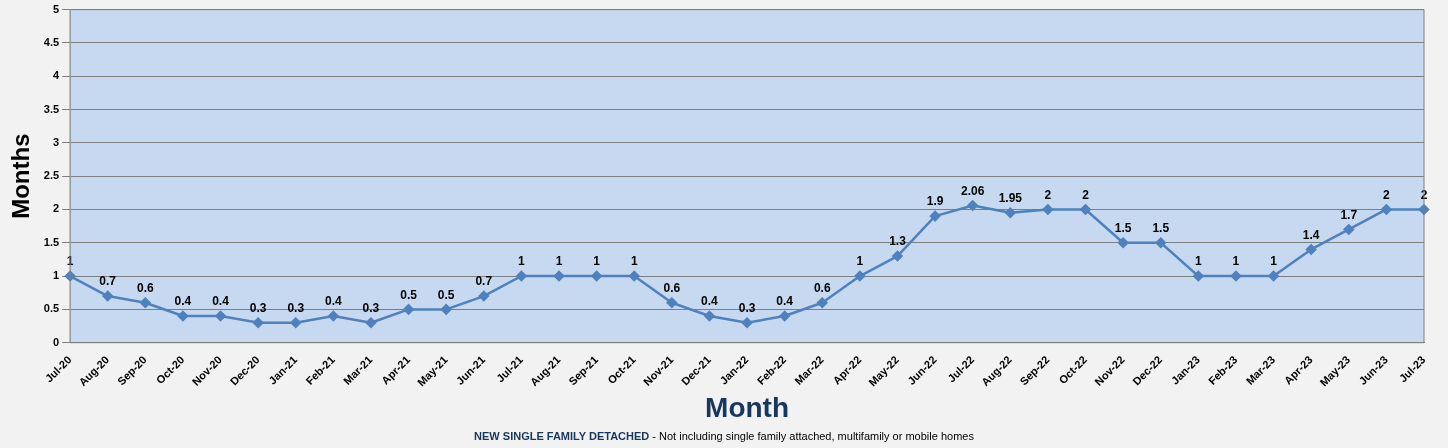 The image size is (1448, 448). Describe the element at coordinates (56, 341) in the screenshot. I see `y-tick-label: 0` at that location.